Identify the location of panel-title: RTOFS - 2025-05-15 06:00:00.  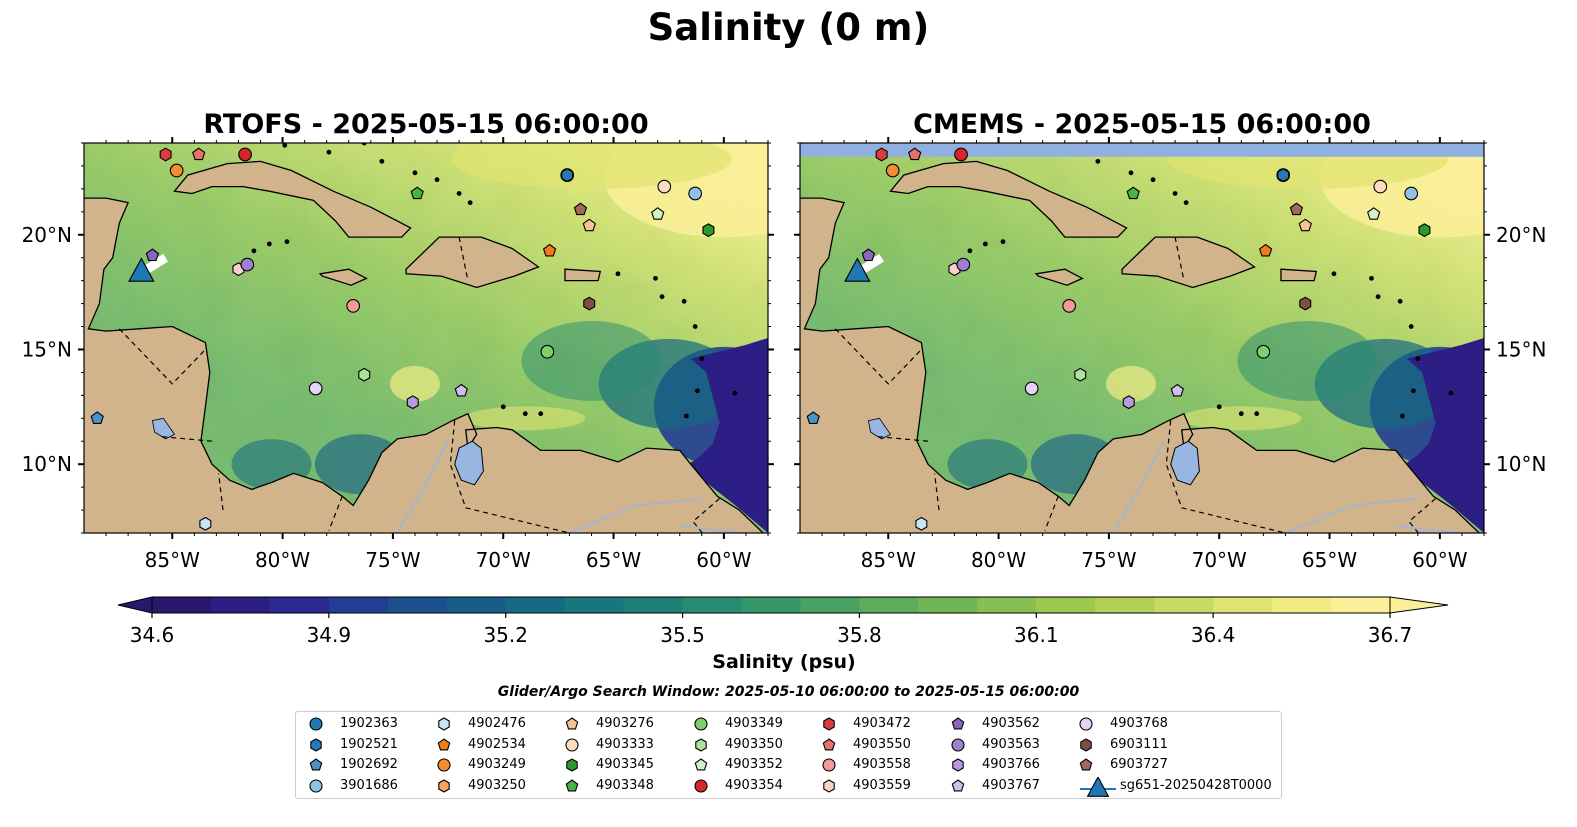
(425, 124).